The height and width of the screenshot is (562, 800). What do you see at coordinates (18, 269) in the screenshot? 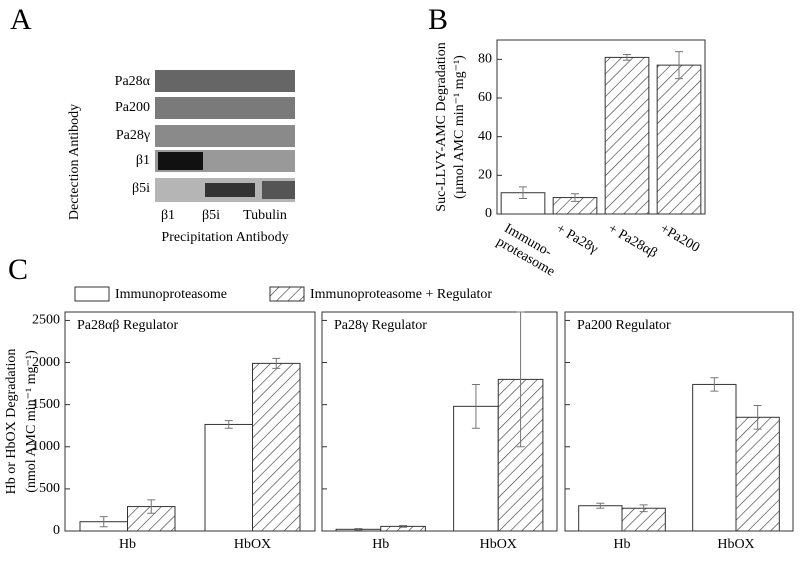
I see `panel-letter: C` at bounding box center [18, 269].